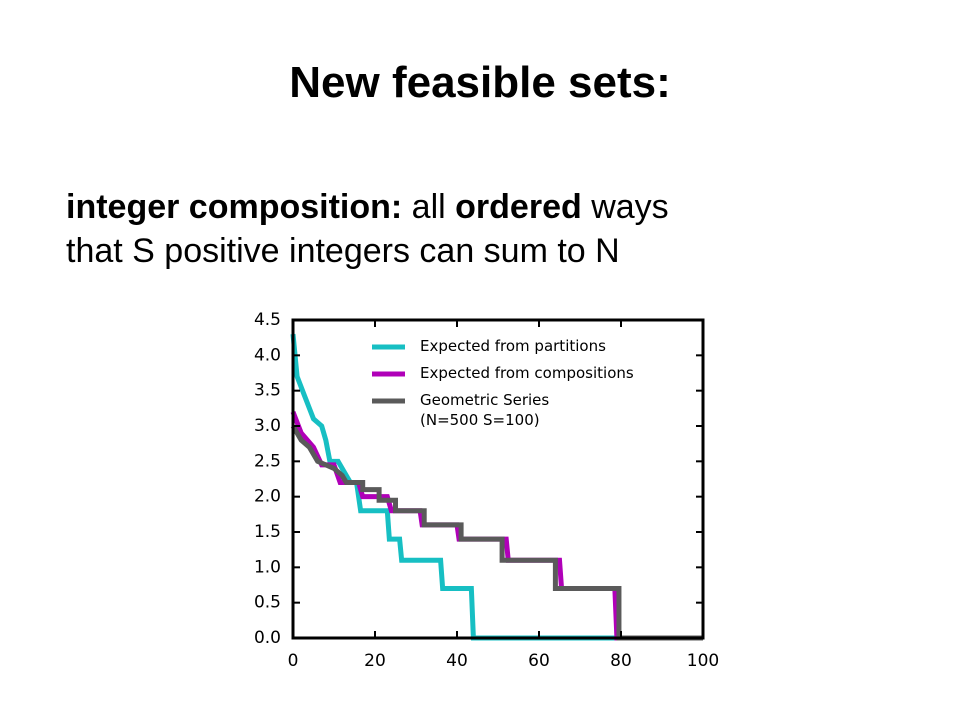  What do you see at coordinates (267, 497) in the screenshot?
I see `y-tick-label: 2.0` at bounding box center [267, 497].